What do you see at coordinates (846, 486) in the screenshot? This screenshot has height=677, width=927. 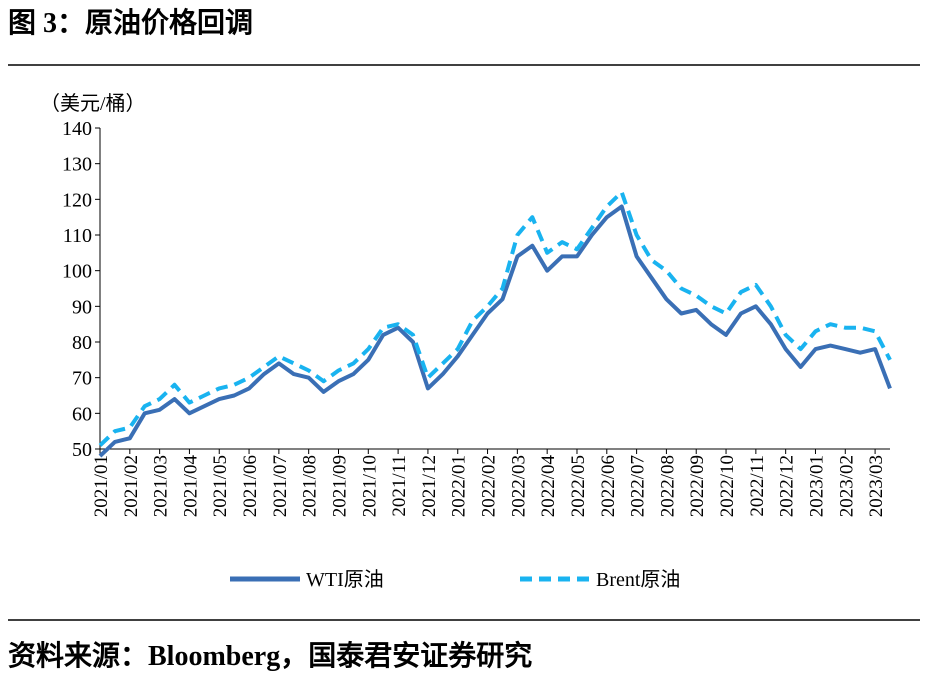 I see `x-tick-label: 2023/02` at bounding box center [846, 486].